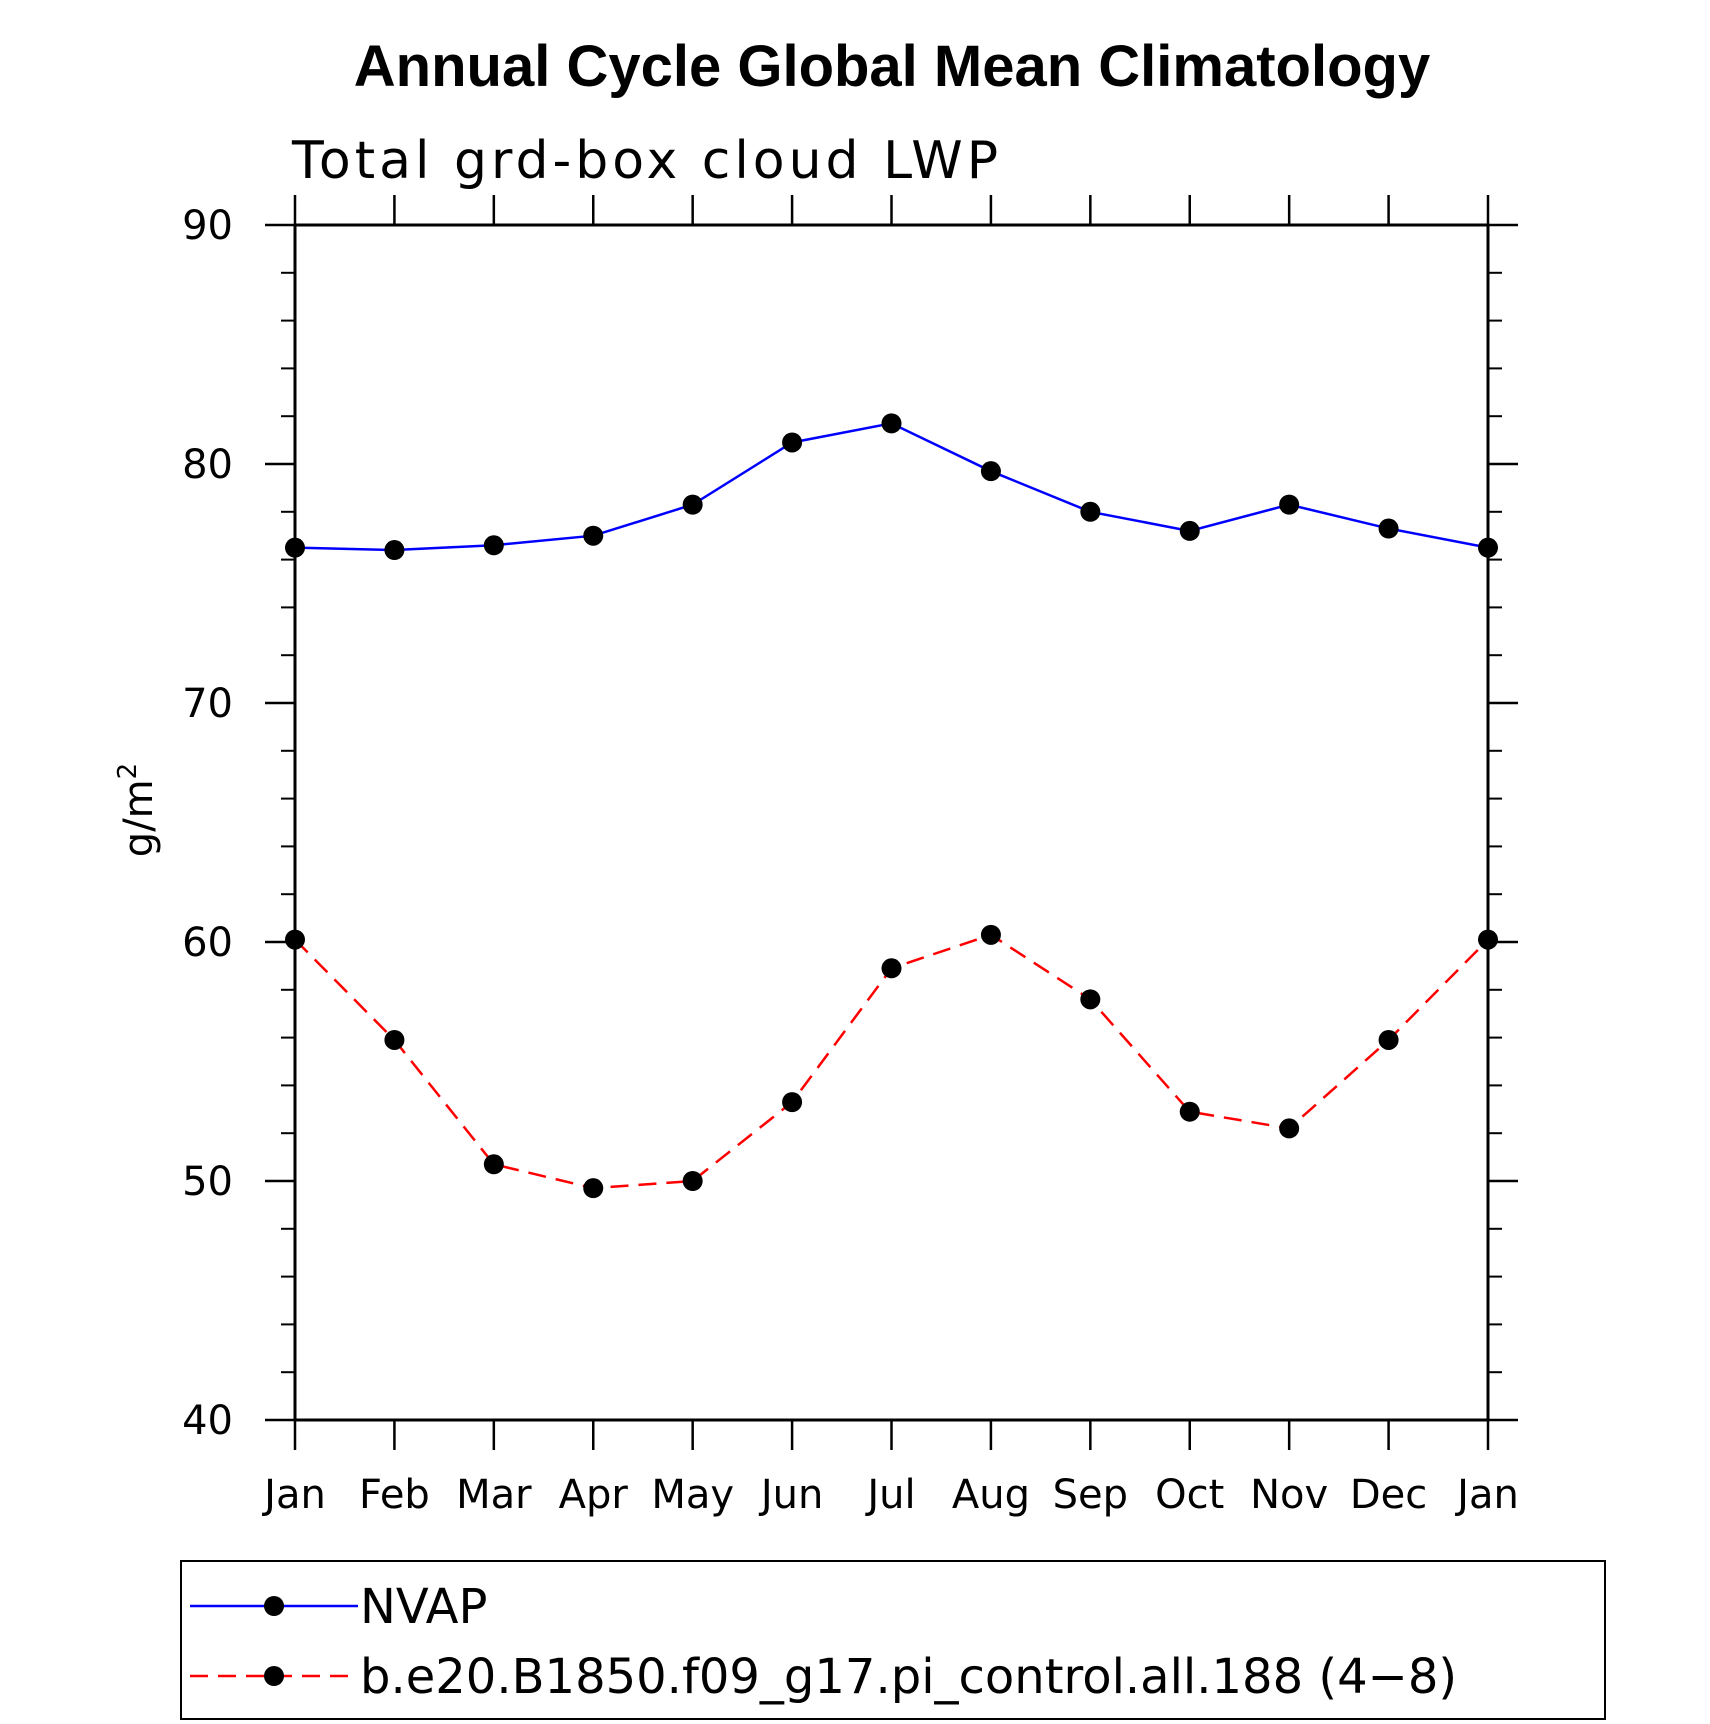 The image size is (1710, 1724). I want to click on y-axis-label-base: g/m, so click(139, 818).